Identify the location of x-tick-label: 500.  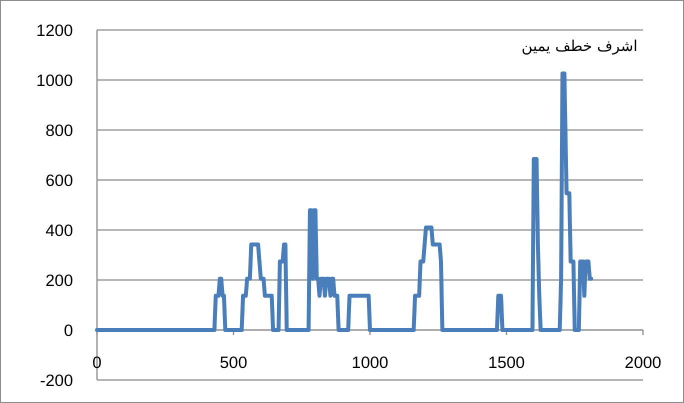
(234, 363).